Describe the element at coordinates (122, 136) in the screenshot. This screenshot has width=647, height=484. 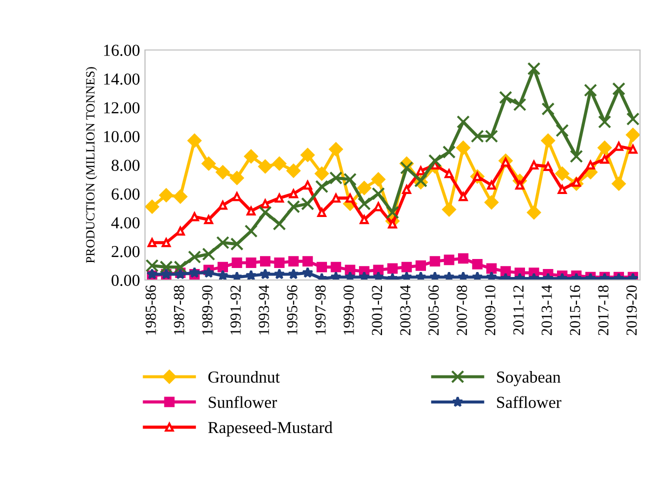
I see `y-tick-label: 10.00` at that location.